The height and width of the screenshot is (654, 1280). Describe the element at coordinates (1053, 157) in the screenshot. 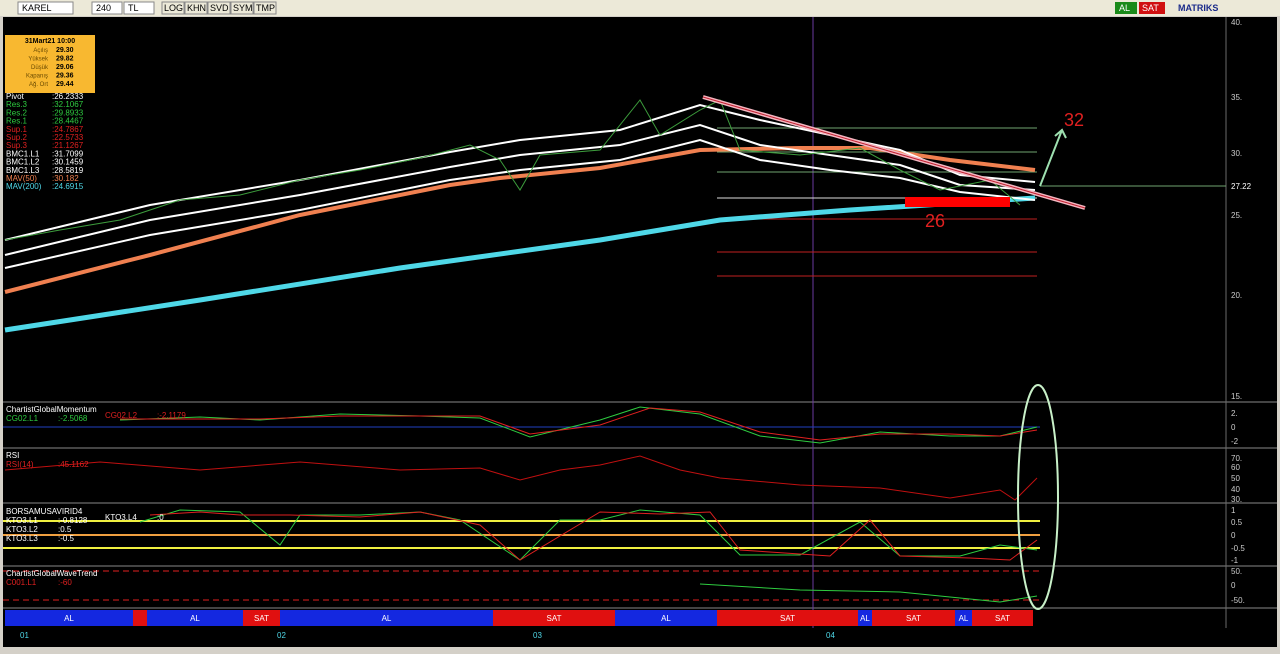

I see `up-arrow` at that location.